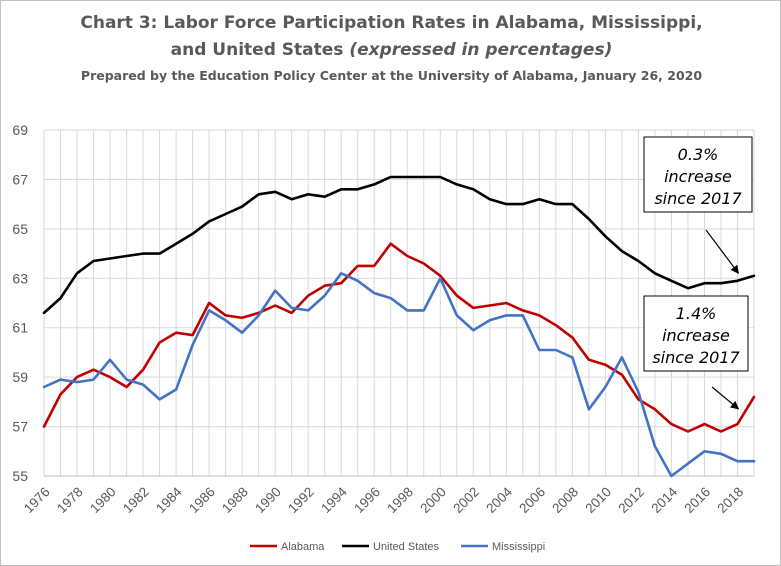 The width and height of the screenshot is (781, 566). Describe the element at coordinates (260, 50) in the screenshot. I see `title-line2-main: and United States` at that location.